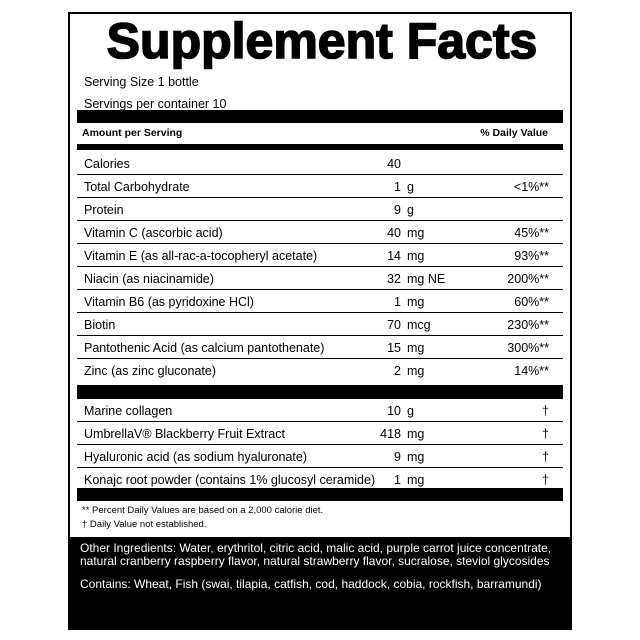  What do you see at coordinates (394, 279) in the screenshot?
I see `nutrient-amount: 32` at bounding box center [394, 279].